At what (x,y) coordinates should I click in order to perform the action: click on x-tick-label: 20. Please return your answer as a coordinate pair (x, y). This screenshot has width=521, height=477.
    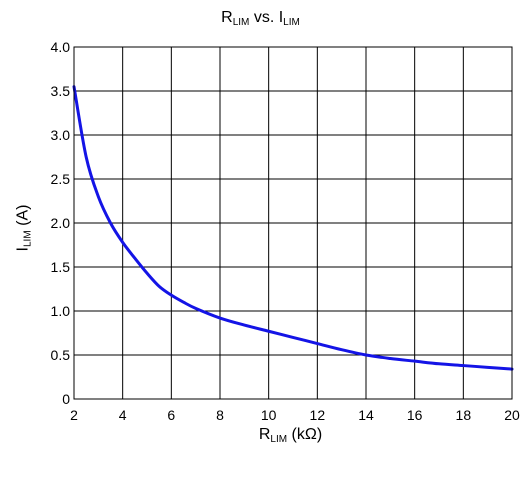
    Looking at the image, I should click on (512, 415).